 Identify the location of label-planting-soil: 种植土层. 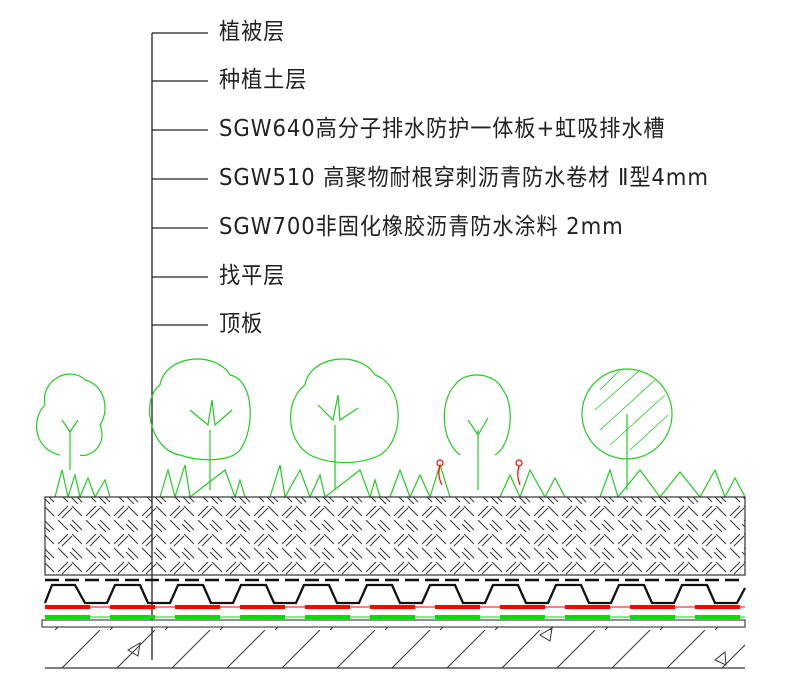
(263, 80).